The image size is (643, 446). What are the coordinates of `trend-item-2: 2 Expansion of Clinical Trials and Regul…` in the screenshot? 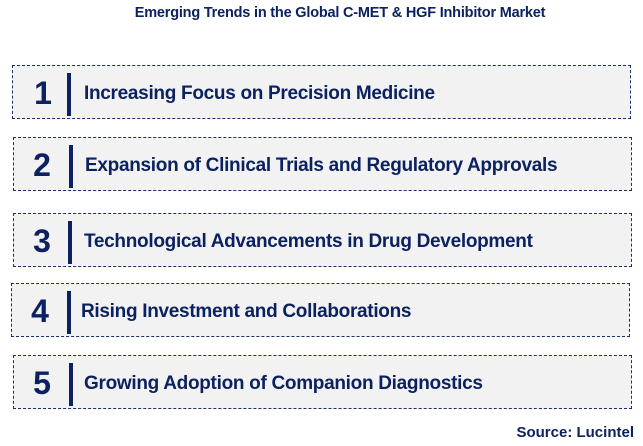 It's located at (322, 164).